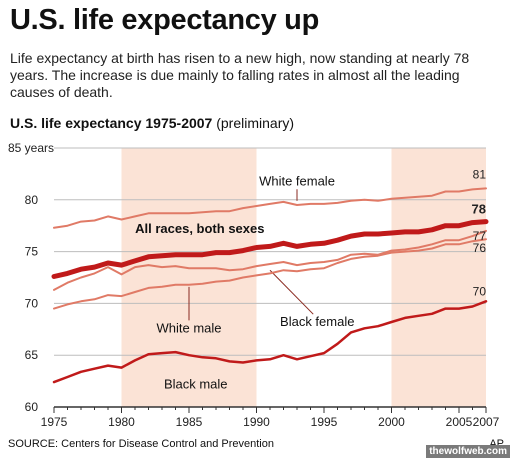  Describe the element at coordinates (255, 123) in the screenshot. I see `chart-subtitle: (preliminary)` at that location.